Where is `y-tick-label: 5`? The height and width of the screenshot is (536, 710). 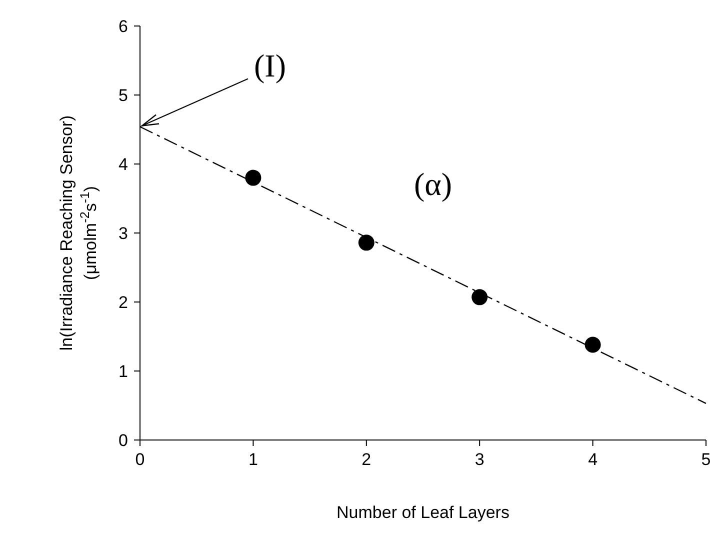 y-tick-label: 5 is located at coordinates (123, 95).